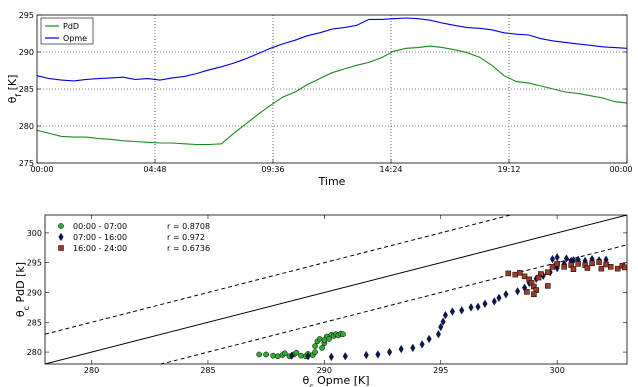 This screenshot has height=387, width=638. Describe the element at coordinates (91, 370) in the screenshot. I see `x-tick-label: 280` at that location.